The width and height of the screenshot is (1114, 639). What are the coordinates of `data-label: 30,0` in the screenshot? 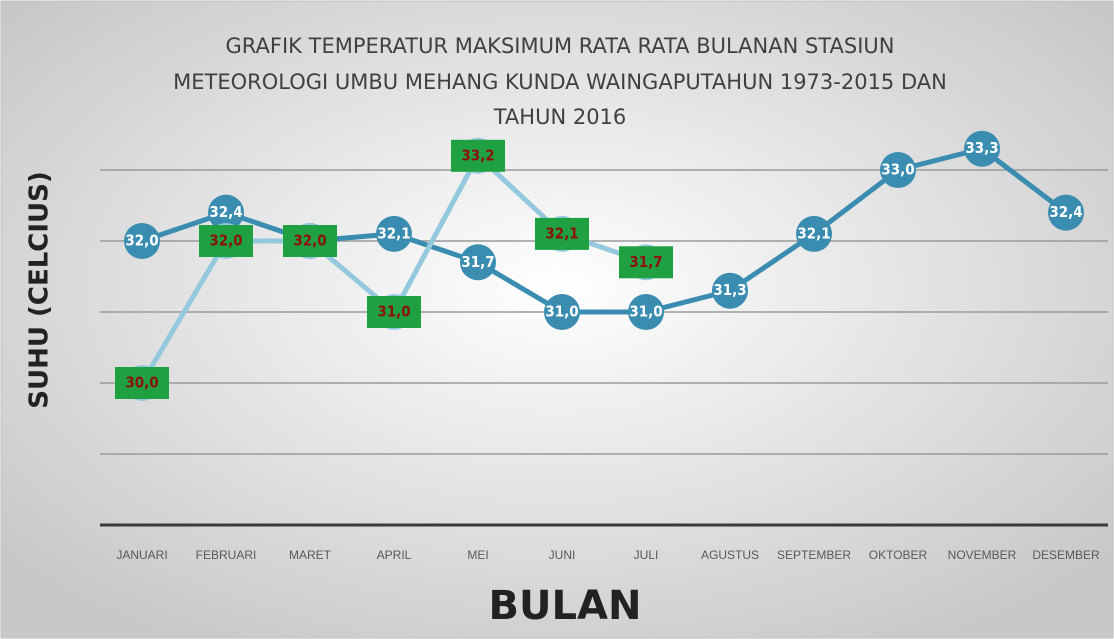 It's located at (141, 383).